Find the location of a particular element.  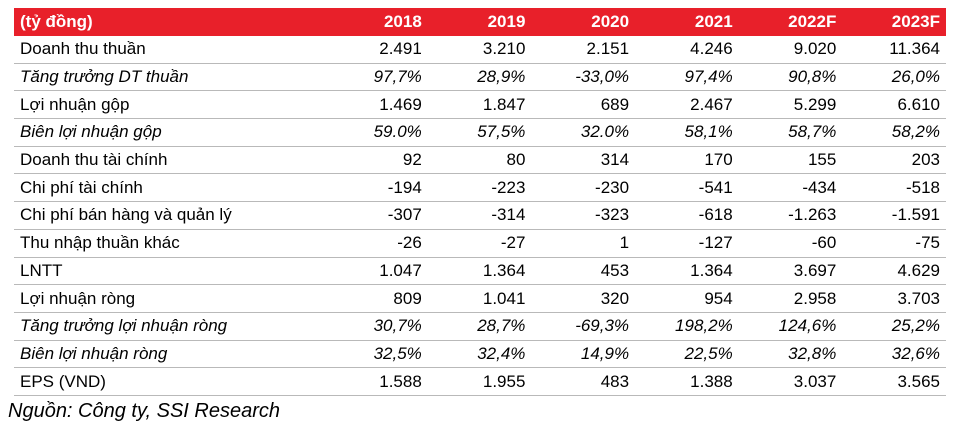

table-row: Lợi nhuận ròng 809 1.041 320 954 2.958 3.703 is located at coordinates (480, 298).